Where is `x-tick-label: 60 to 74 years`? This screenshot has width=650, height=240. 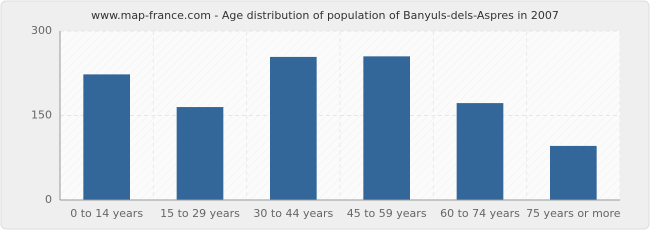
x-tick-label: 60 to 74 years is located at coordinates (480, 213).